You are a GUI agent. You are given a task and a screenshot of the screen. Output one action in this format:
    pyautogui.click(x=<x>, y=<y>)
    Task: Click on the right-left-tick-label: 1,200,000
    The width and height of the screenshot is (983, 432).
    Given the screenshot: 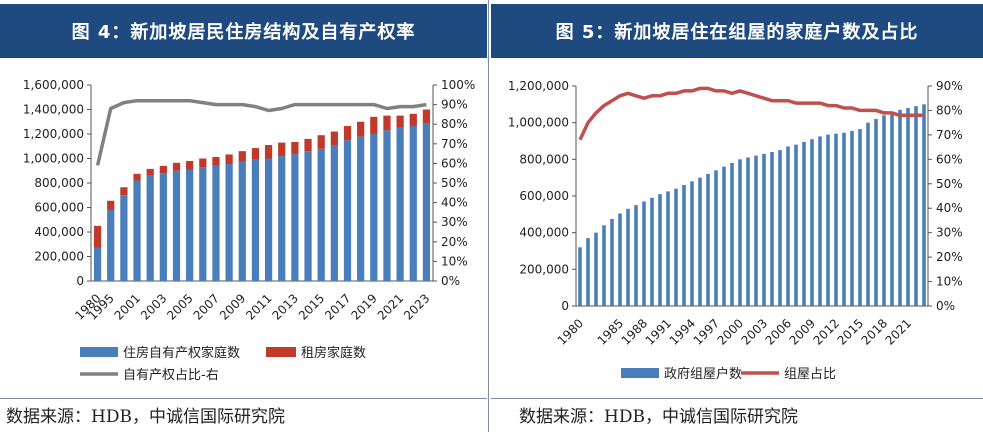 What is the action you would take?
    pyautogui.click(x=538, y=86)
    